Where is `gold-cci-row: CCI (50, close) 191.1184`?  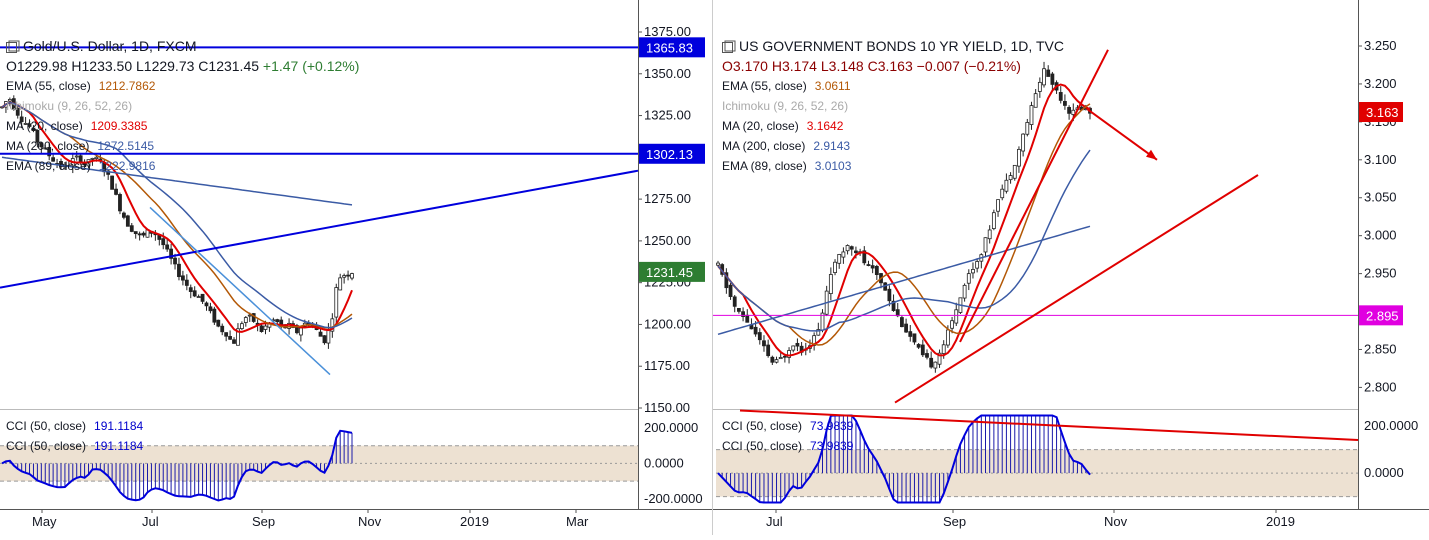 gold-cci-row: CCI (50, close) 191.1184 is located at coordinates (74, 426).